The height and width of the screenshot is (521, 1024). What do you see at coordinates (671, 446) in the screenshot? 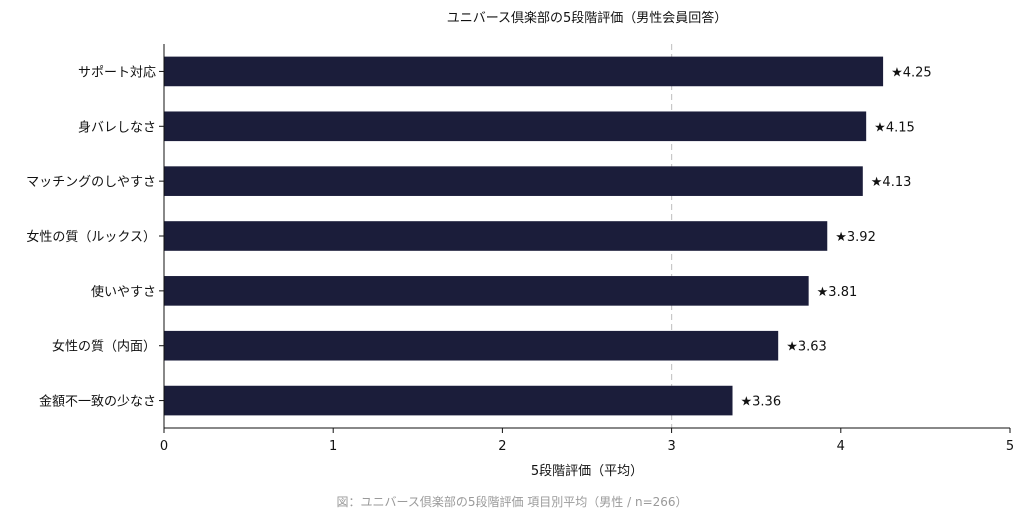
I see `x-tick-label-3: 3` at bounding box center [671, 446].